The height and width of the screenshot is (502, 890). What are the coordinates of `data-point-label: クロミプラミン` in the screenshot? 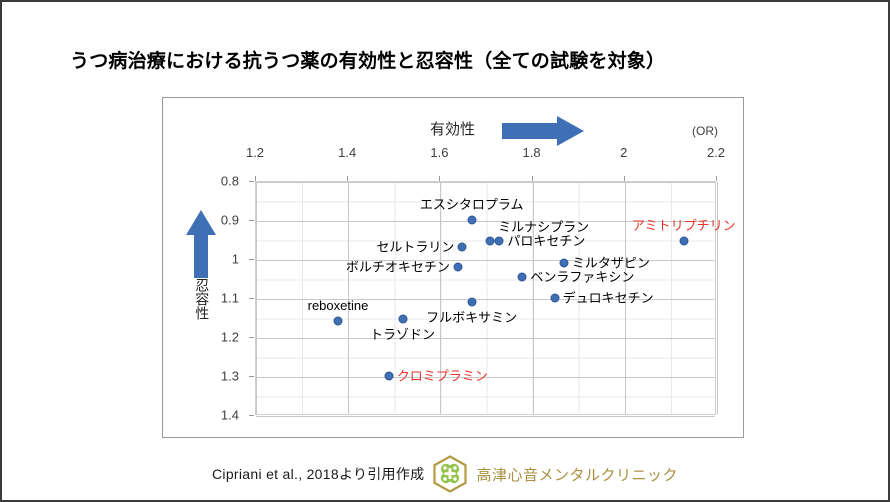 It's located at (442, 376).